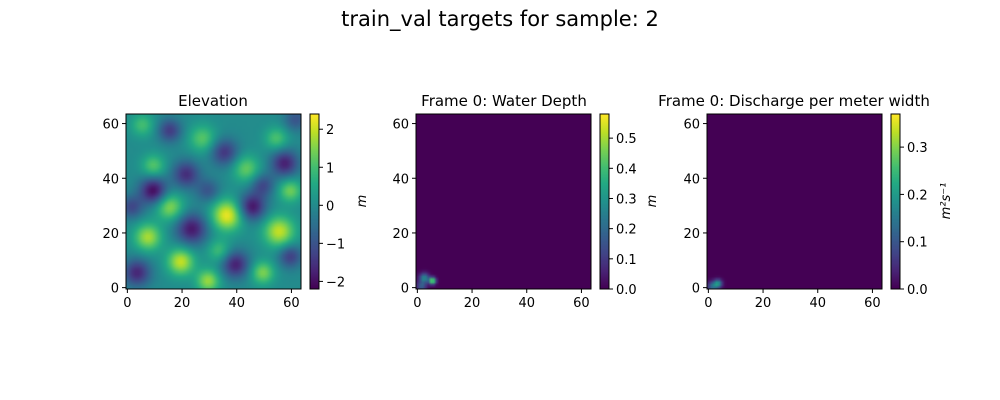 The image size is (1000, 400). What do you see at coordinates (330, 130) in the screenshot?
I see `elevation-colorbar-tick-label: 2` at bounding box center [330, 130].